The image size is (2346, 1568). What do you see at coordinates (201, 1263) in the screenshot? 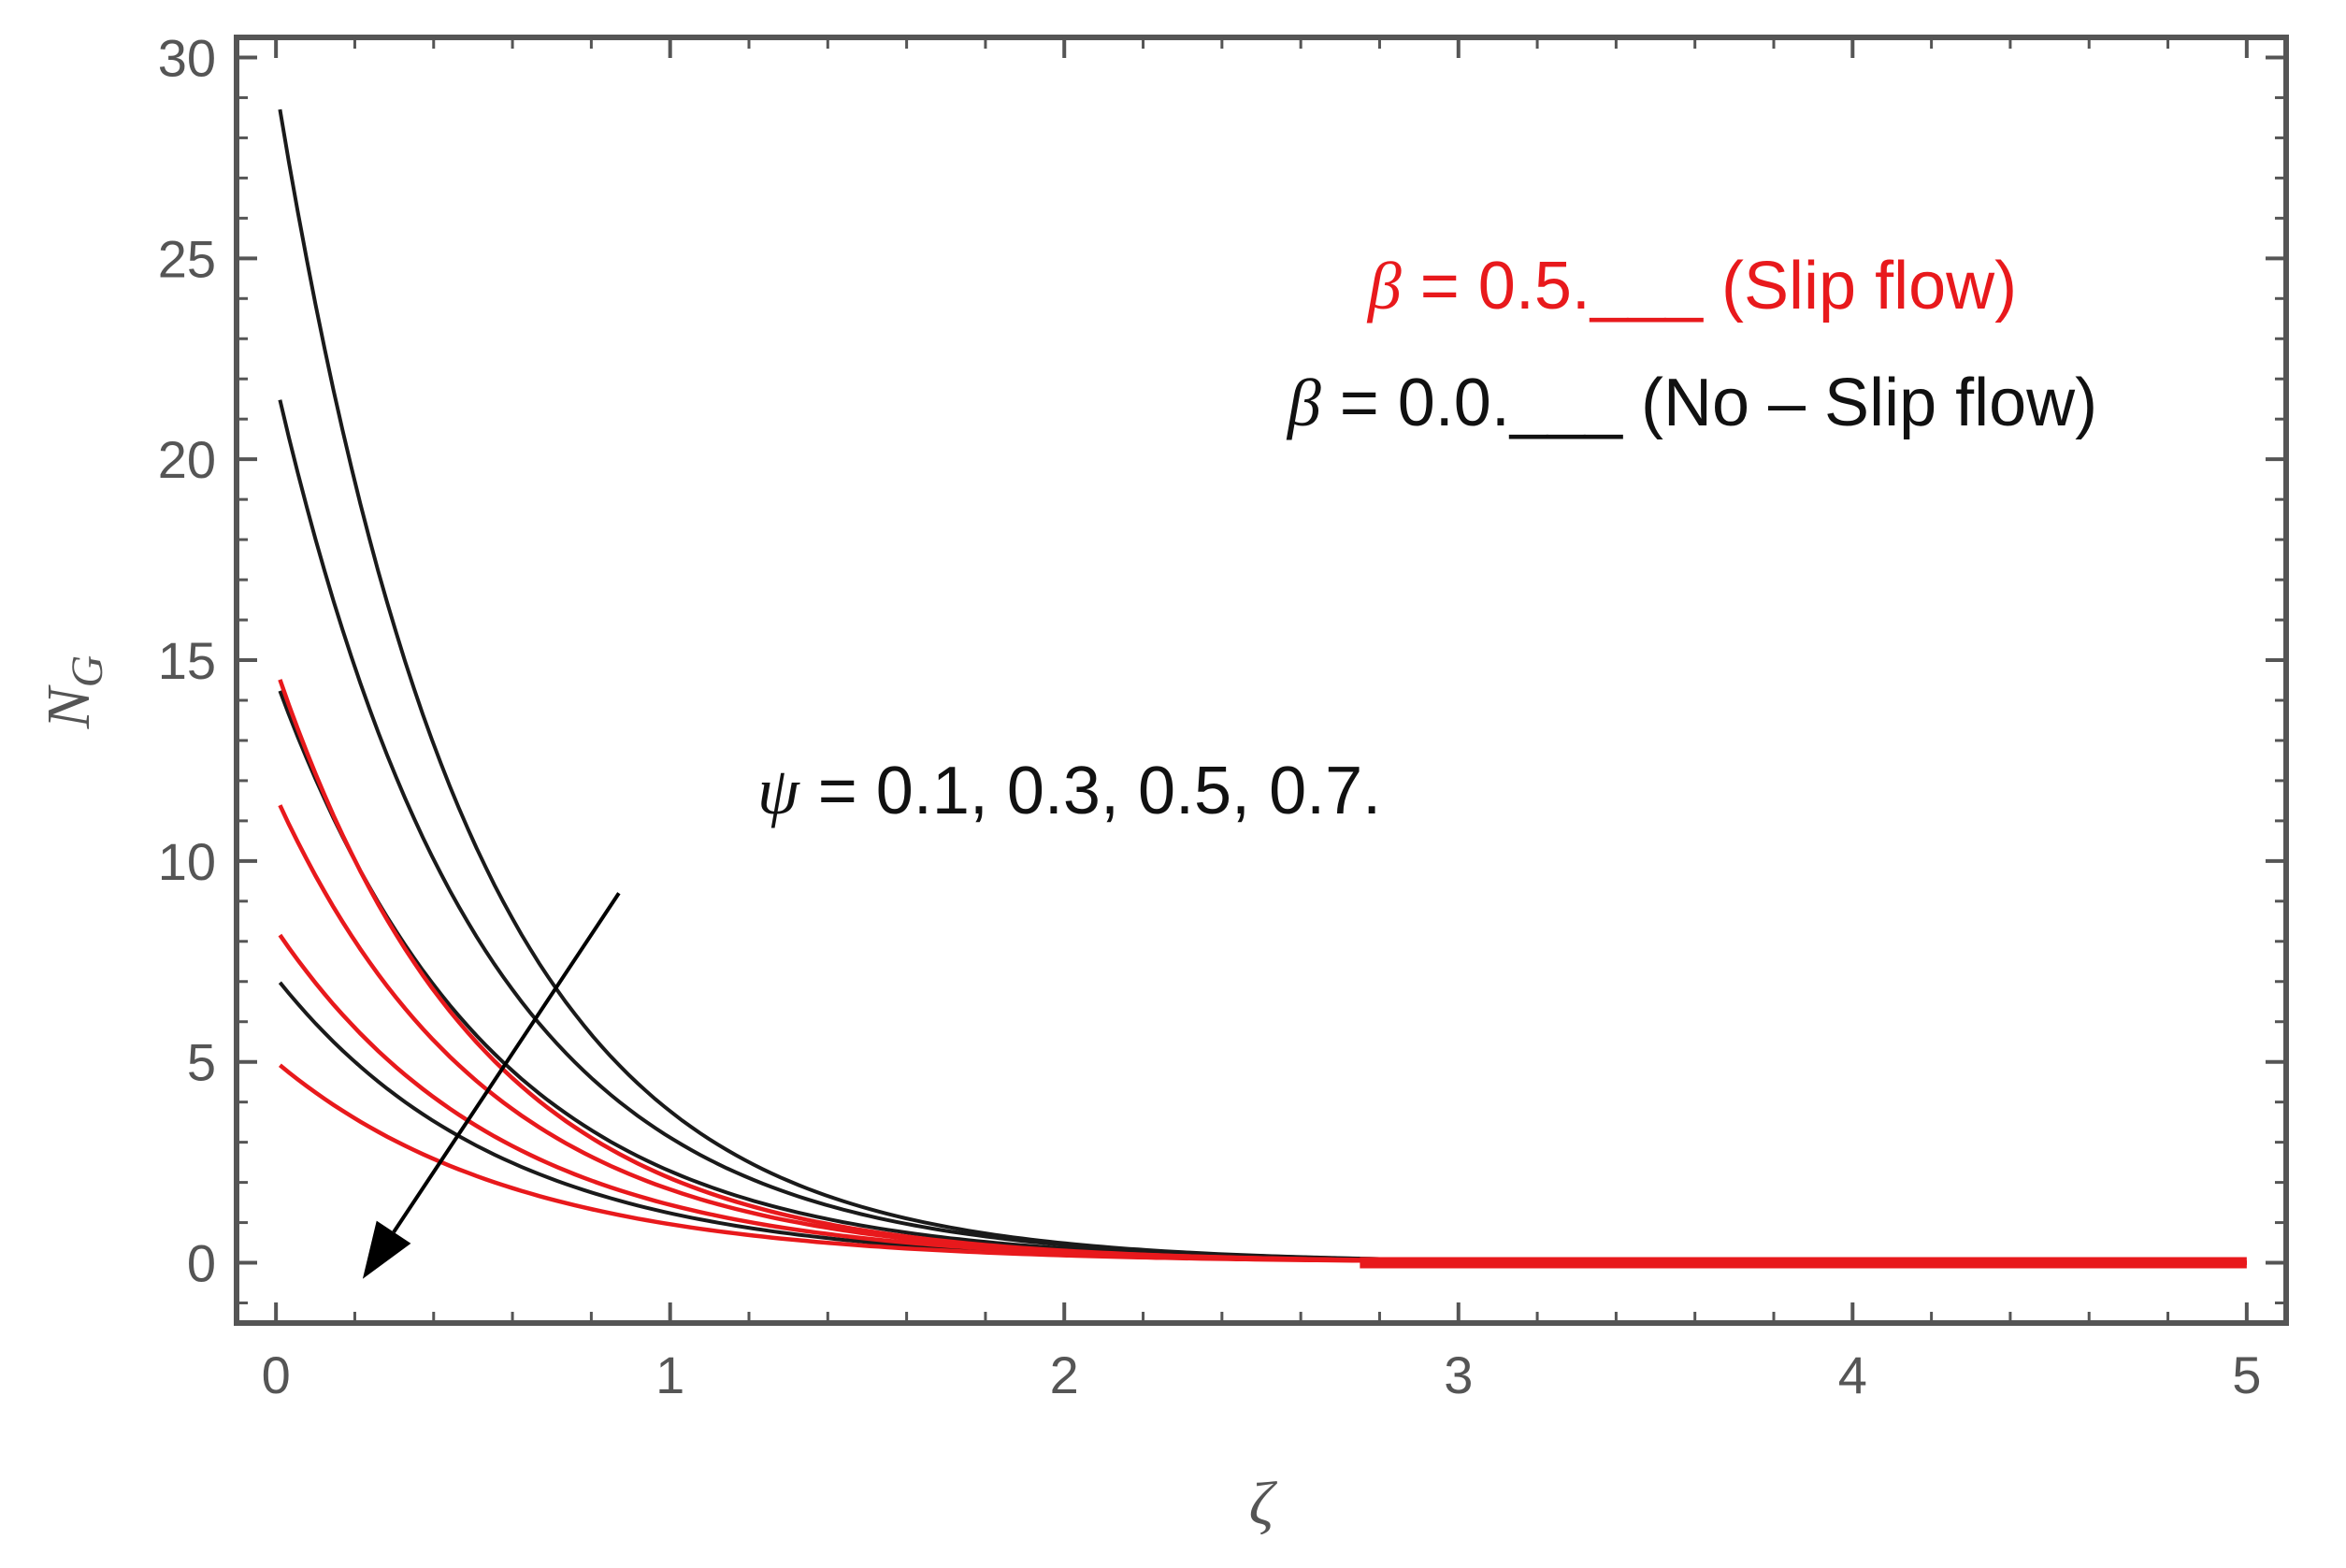
I see `y-tick-label: 0` at bounding box center [201, 1263].